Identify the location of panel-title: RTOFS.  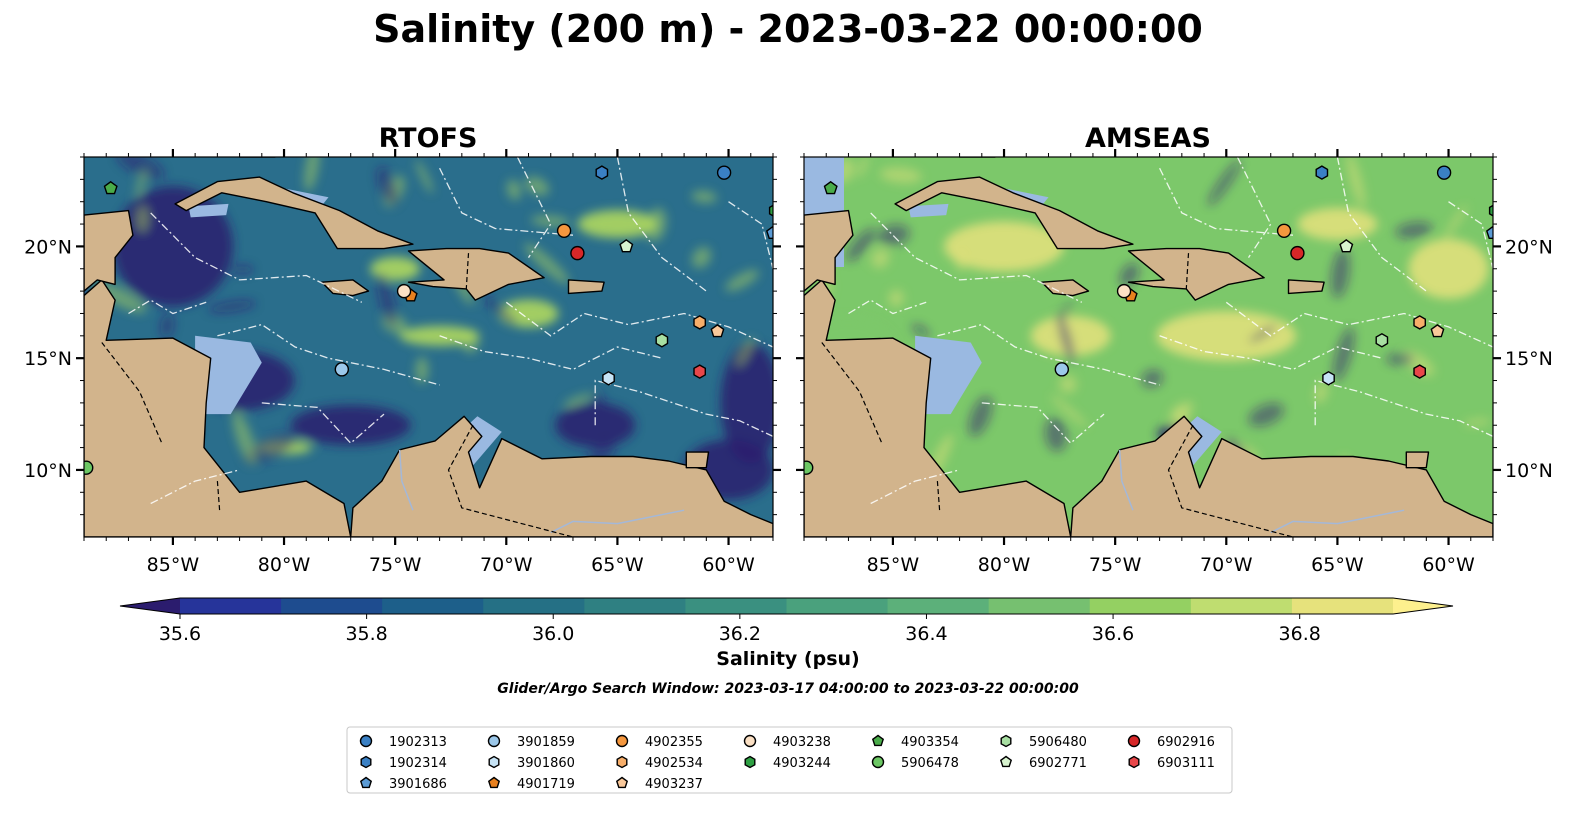
(428, 138).